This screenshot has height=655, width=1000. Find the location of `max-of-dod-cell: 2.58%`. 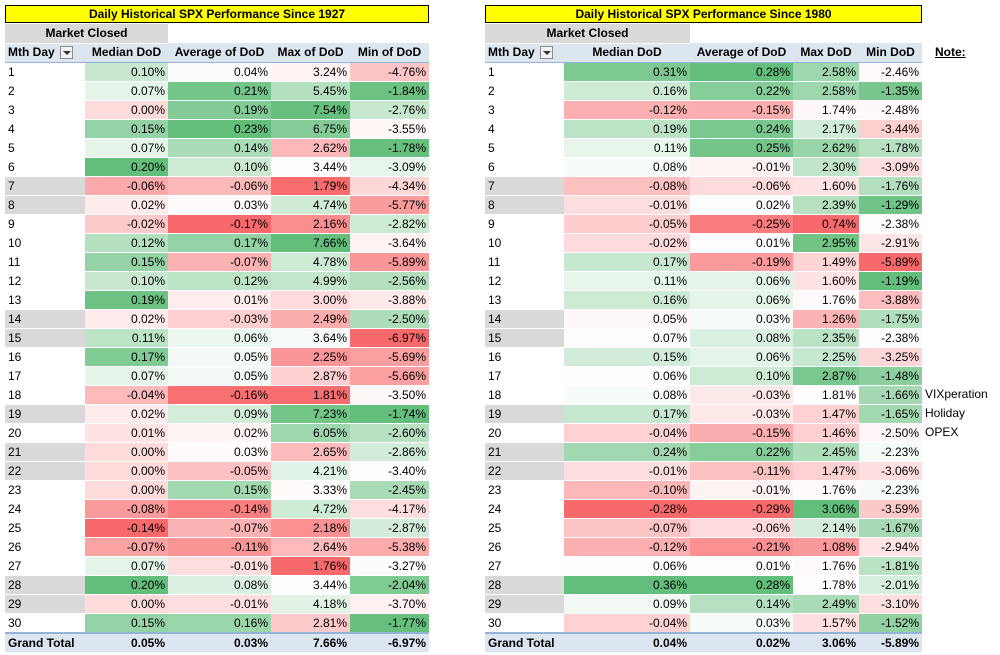

max-of-dod-cell: 2.58% is located at coordinates (826, 72).